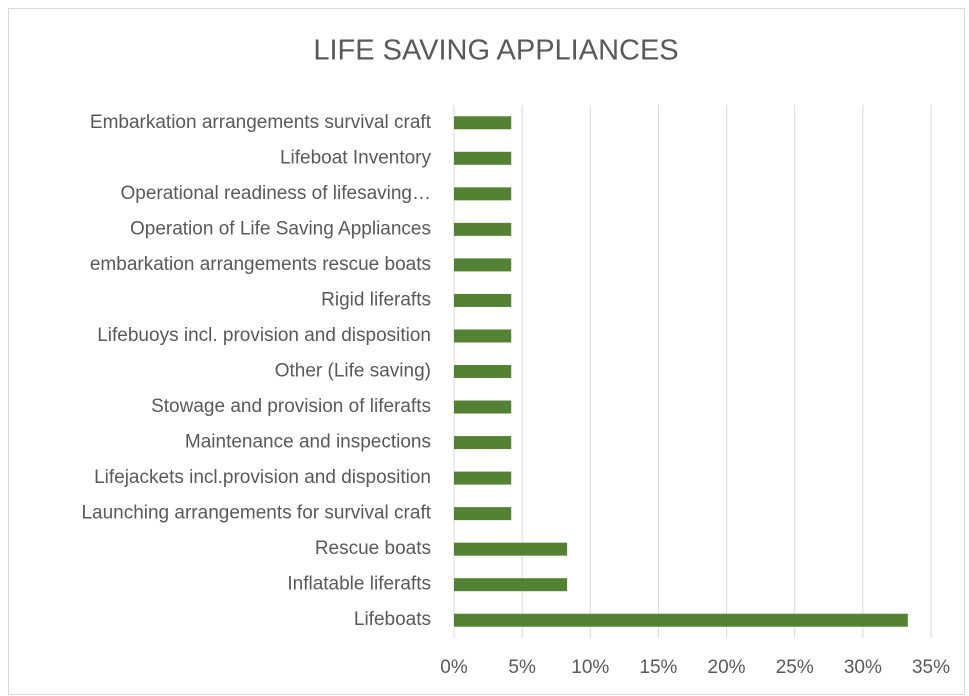  Describe the element at coordinates (261, 122) in the screenshot. I see `y-tick-label: Embarkation arrangements survival craft` at that location.